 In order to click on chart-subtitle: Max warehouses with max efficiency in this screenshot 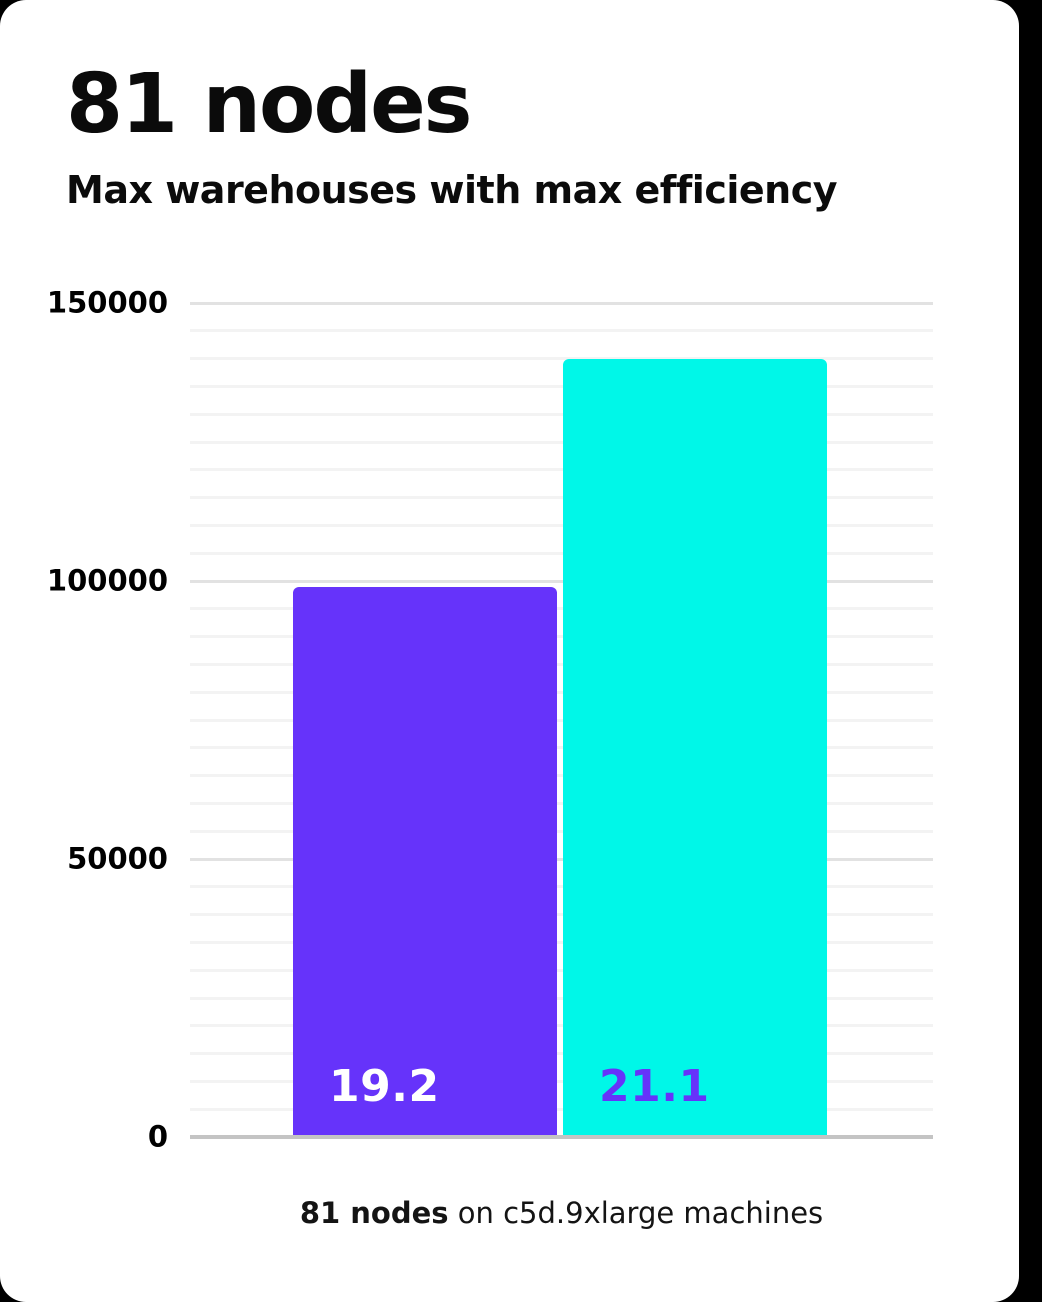, I will do `click(452, 190)`.